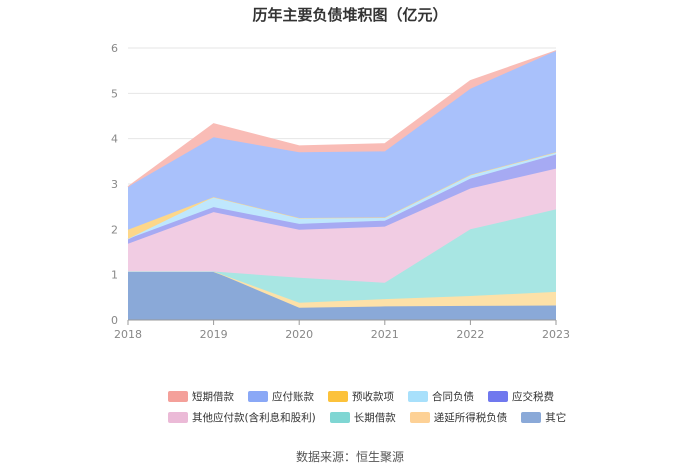  I want to click on legend-label: 应交税费, so click(533, 397).